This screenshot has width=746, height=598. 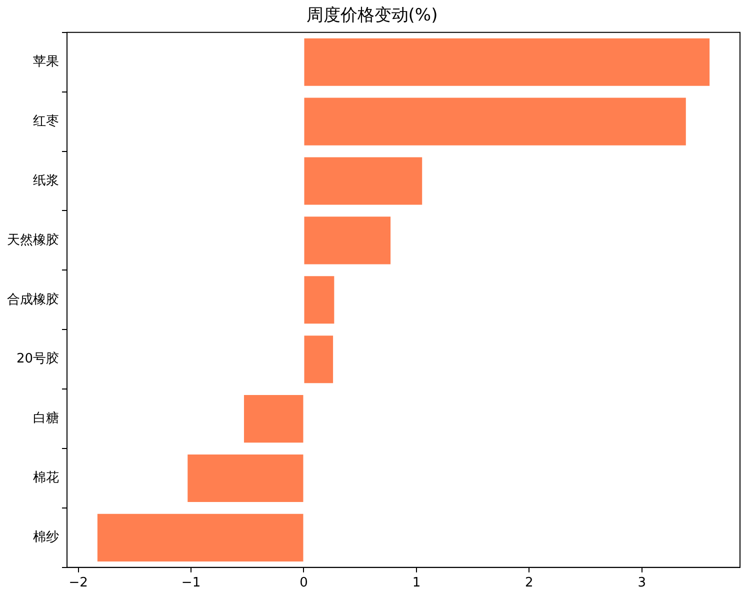 What do you see at coordinates (372, 16) in the screenshot?
I see `chart-title: 周度价格变动(%)` at bounding box center [372, 16].